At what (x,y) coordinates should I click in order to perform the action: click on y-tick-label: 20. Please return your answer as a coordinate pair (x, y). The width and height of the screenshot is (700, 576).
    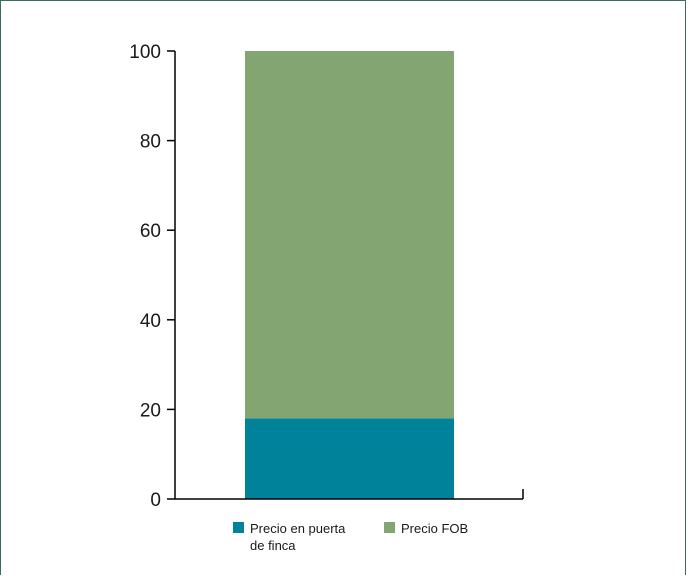
    Looking at the image, I should click on (150, 410).